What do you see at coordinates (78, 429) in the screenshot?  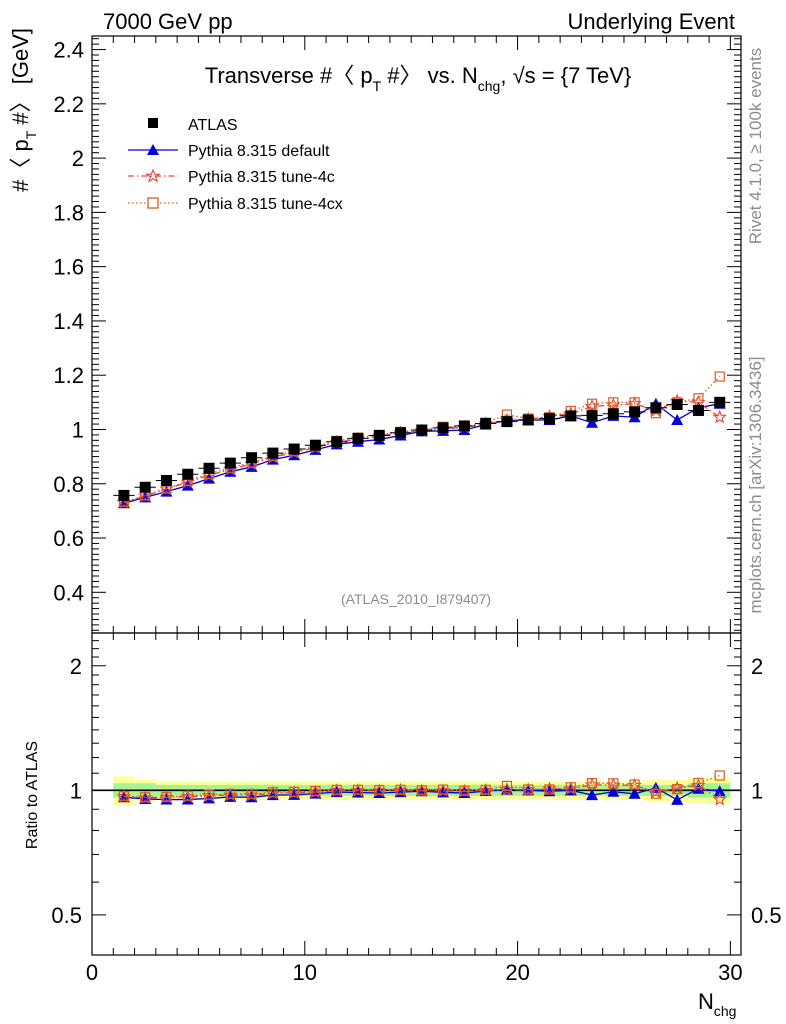 I see `y-tick-label: 1` at bounding box center [78, 429].